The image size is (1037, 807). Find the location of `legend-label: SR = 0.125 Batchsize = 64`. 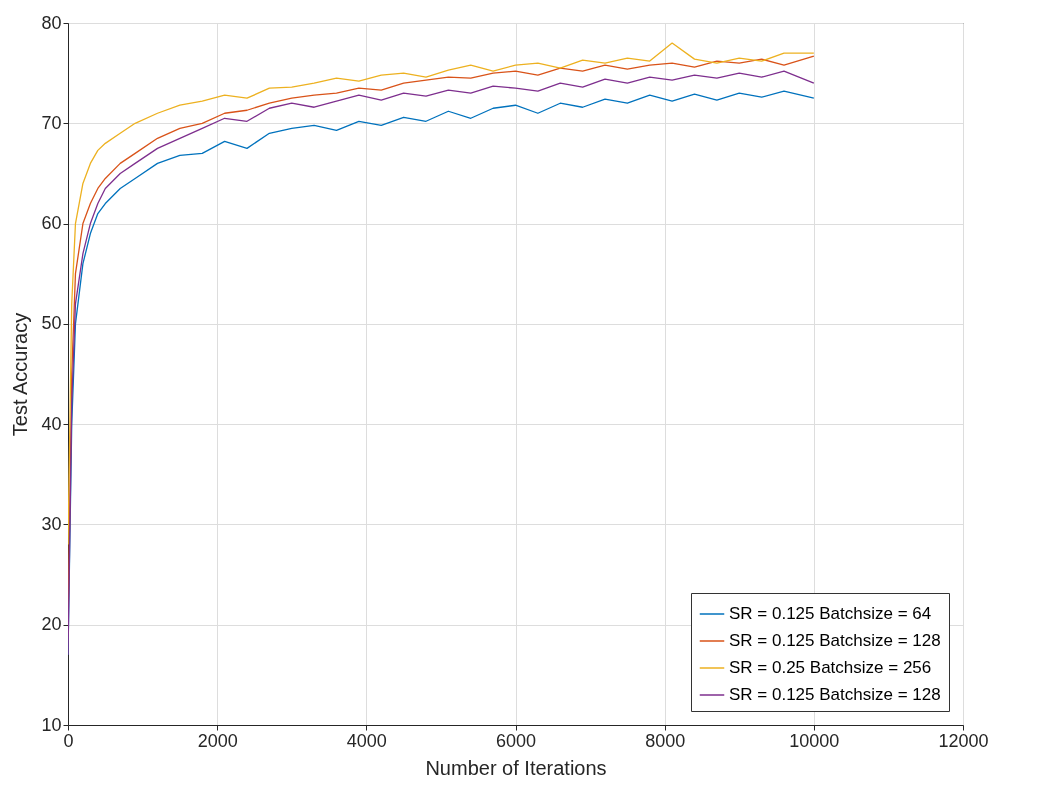

legend-label: SR = 0.125 Batchsize = 64 is located at coordinates (830, 613).